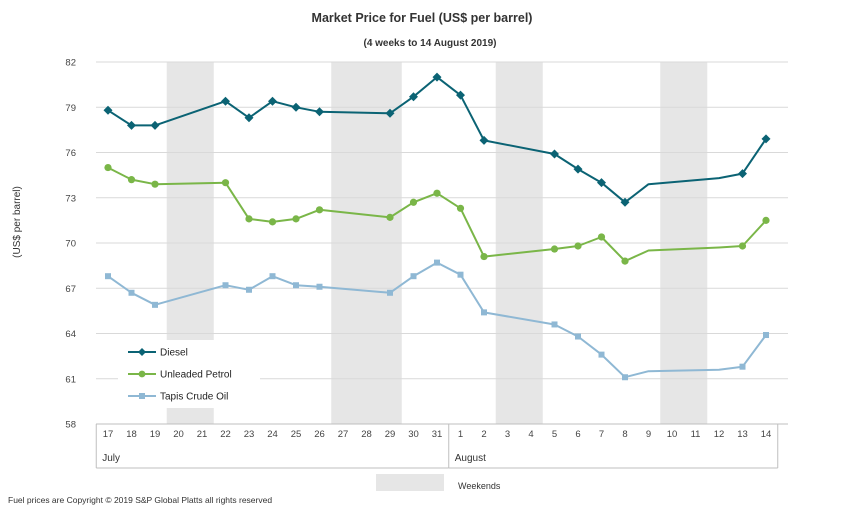 The image size is (844, 516). What do you see at coordinates (131, 434) in the screenshot?
I see `x-tick-label: 18` at bounding box center [131, 434].